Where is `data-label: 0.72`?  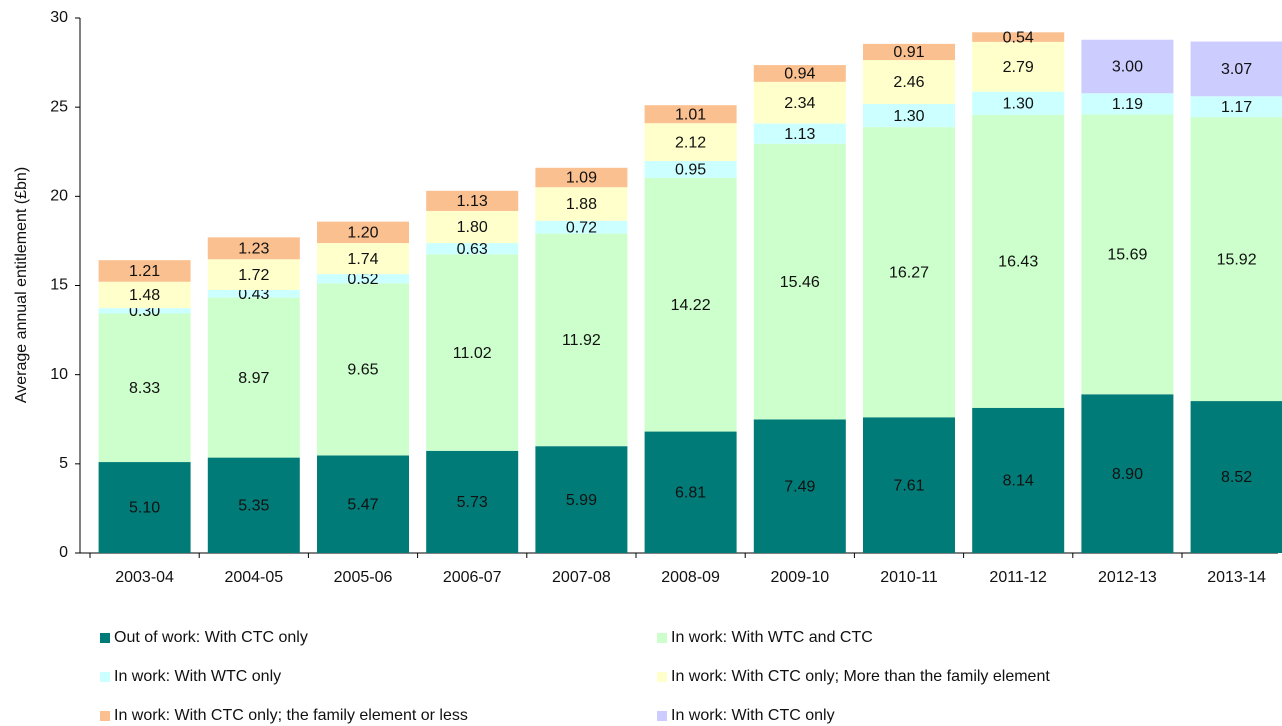 data-label: 0.72 is located at coordinates (581, 227).